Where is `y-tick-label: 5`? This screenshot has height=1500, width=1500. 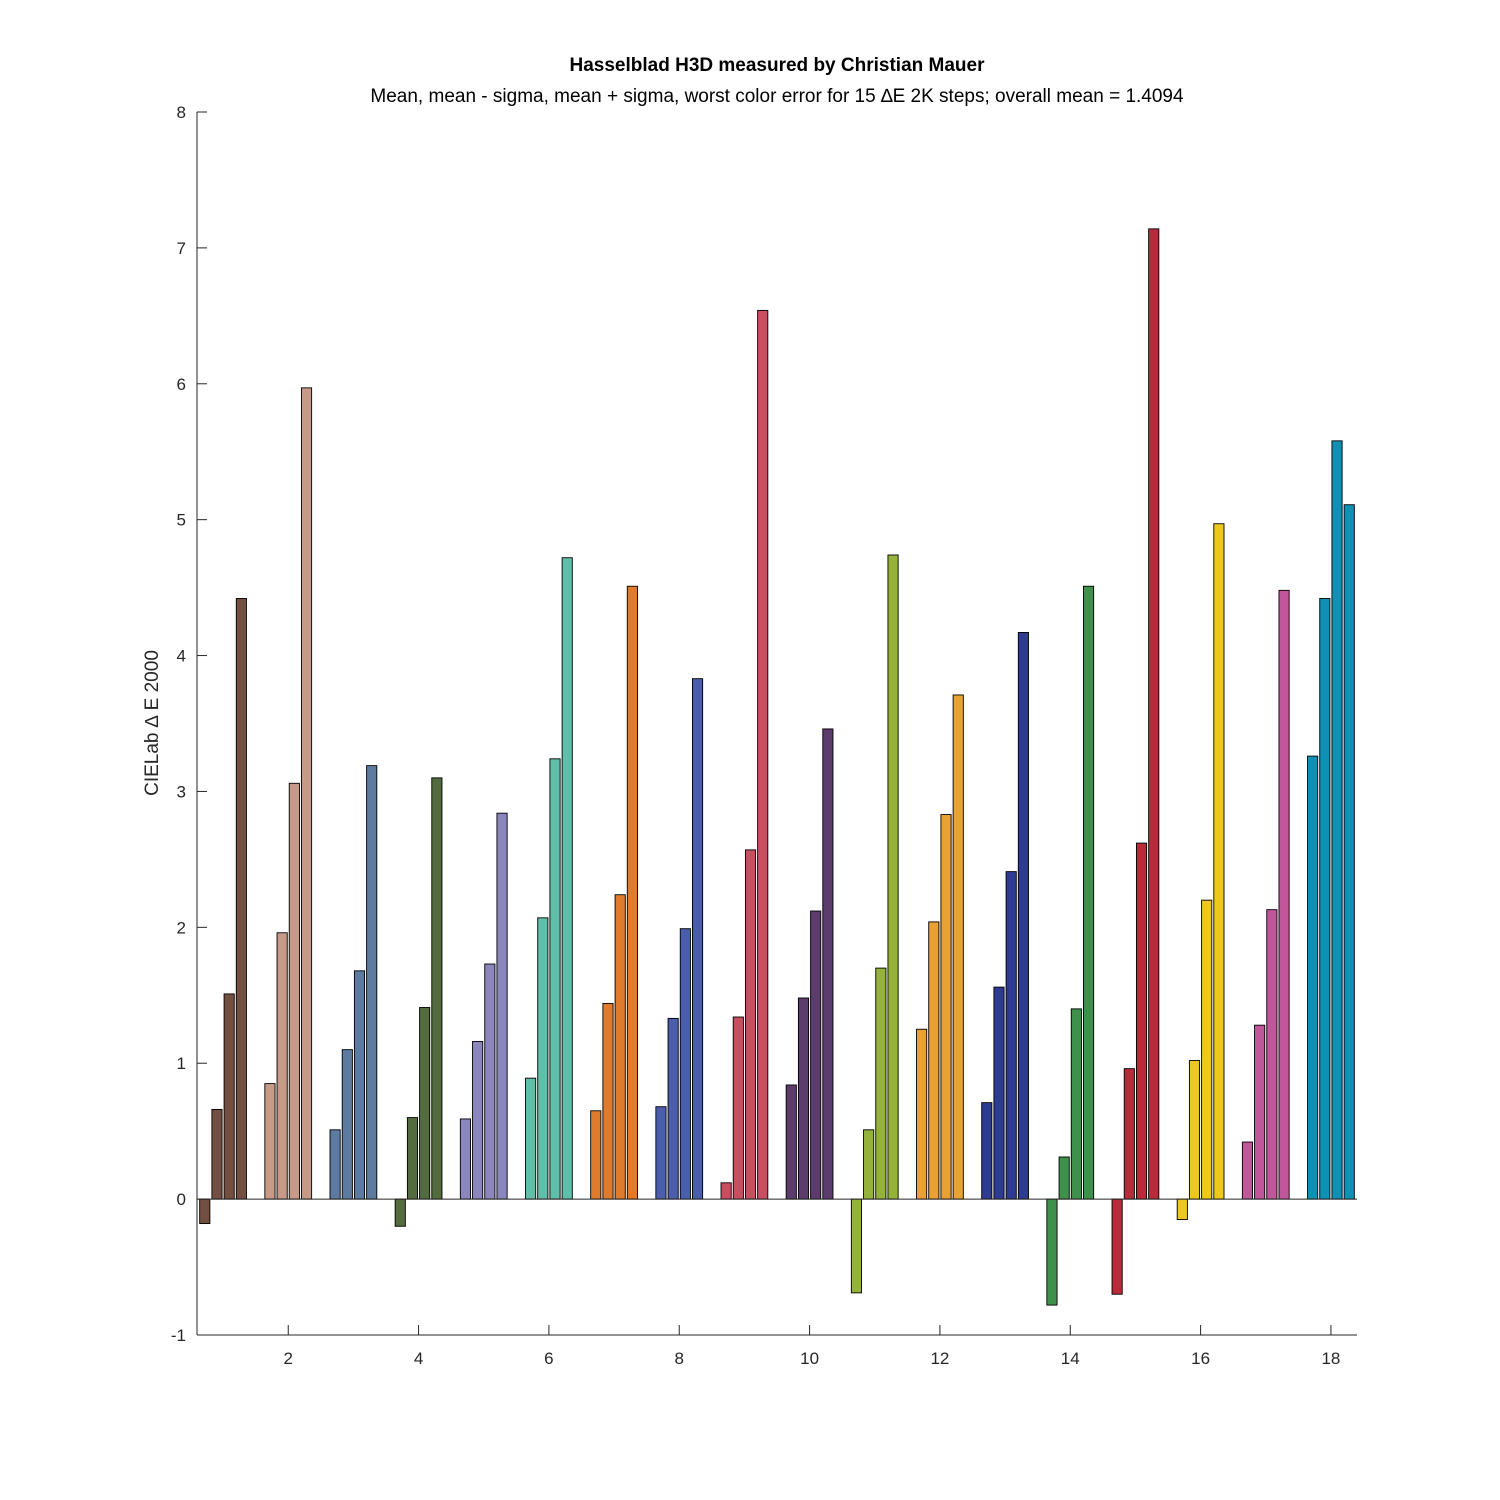
y-tick-label: 5 is located at coordinates (181, 520).